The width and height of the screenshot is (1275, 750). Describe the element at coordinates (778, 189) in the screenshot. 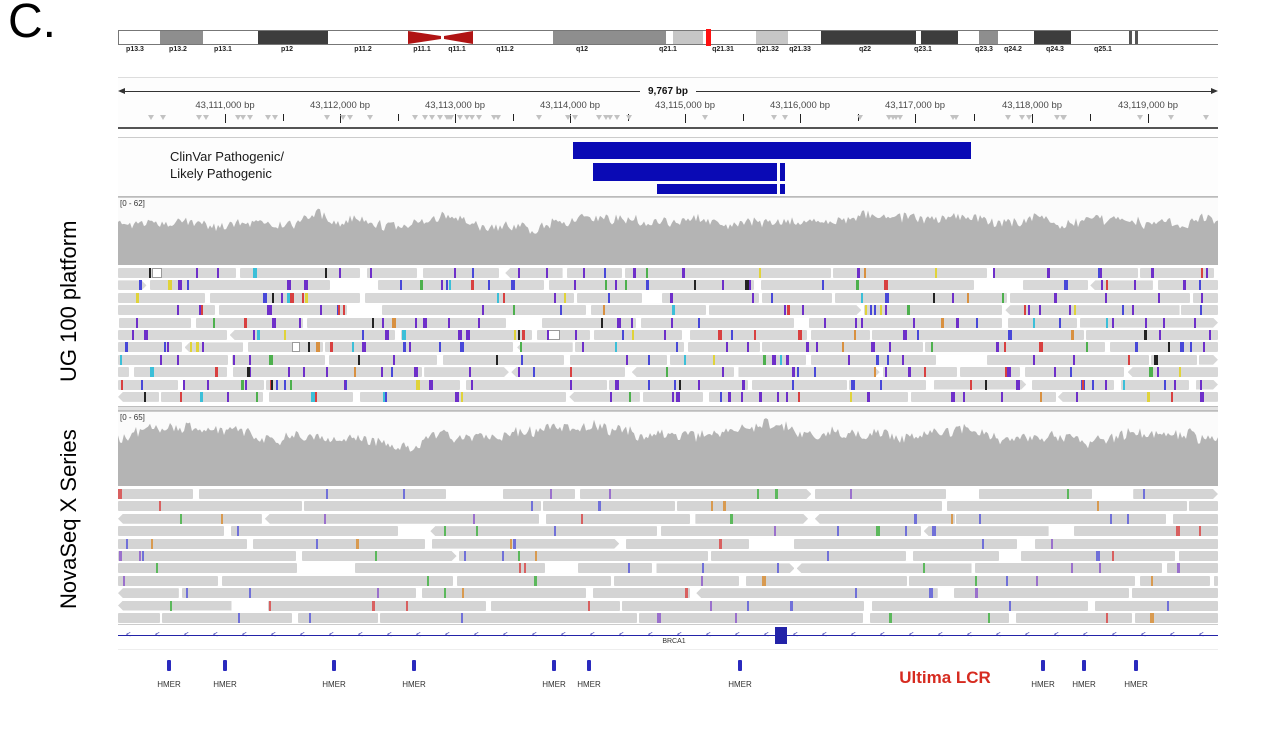

I see `clinvar-bar-gap` at that location.